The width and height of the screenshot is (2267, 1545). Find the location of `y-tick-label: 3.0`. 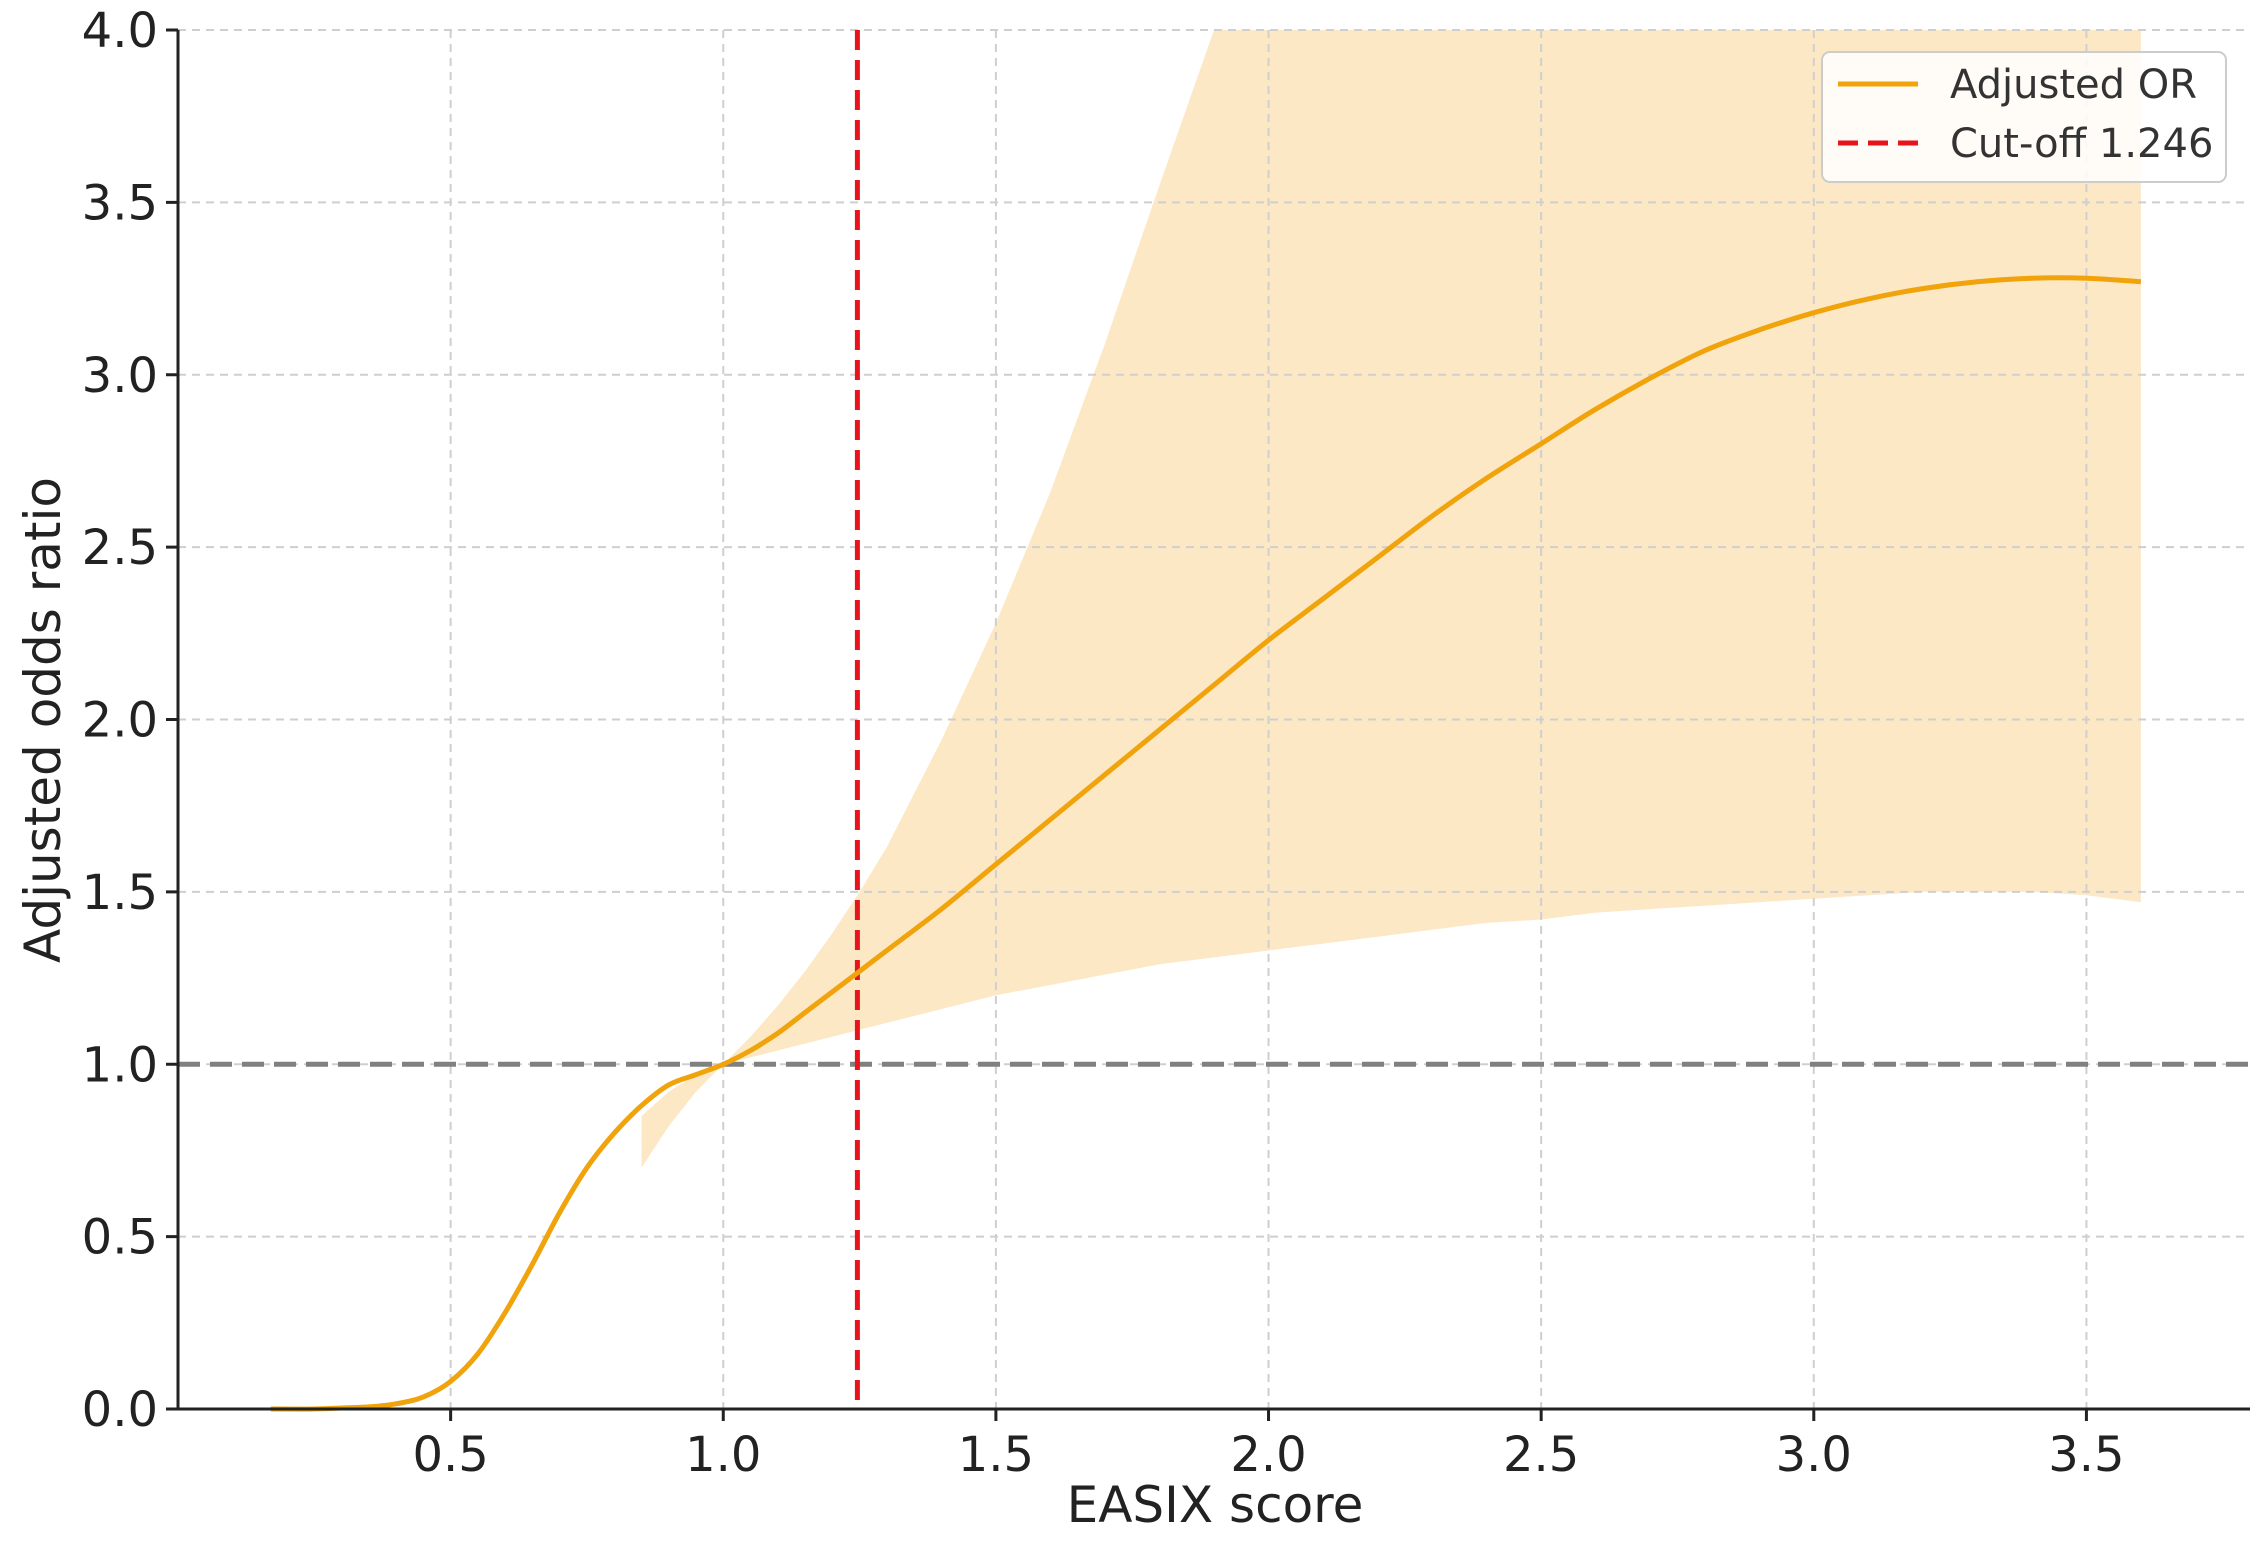

y-tick-label: 3.0 is located at coordinates (120, 376).